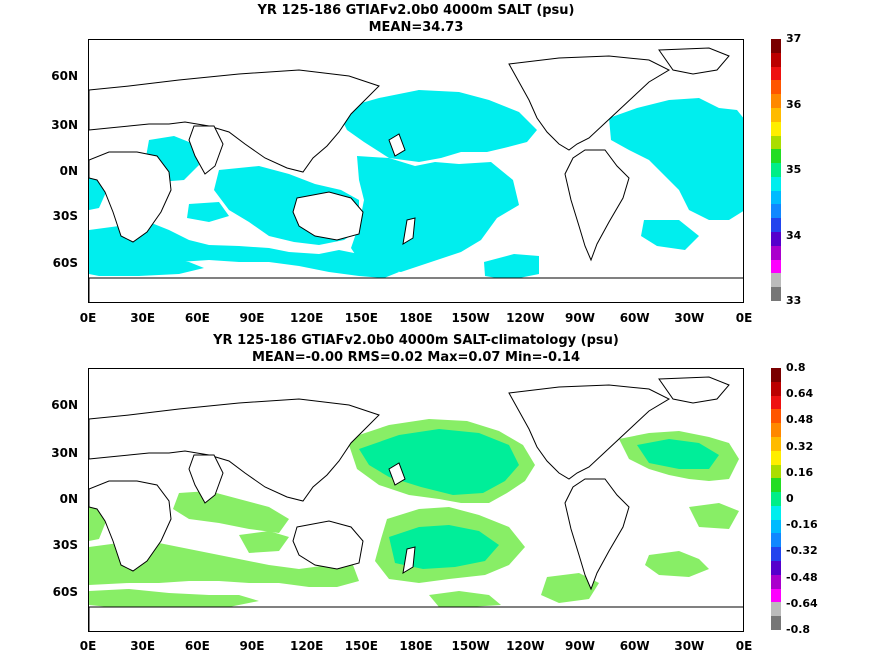 This screenshot has width=875, height=656. I want to click on colorbar-tick-label: -0.8, so click(798, 629).